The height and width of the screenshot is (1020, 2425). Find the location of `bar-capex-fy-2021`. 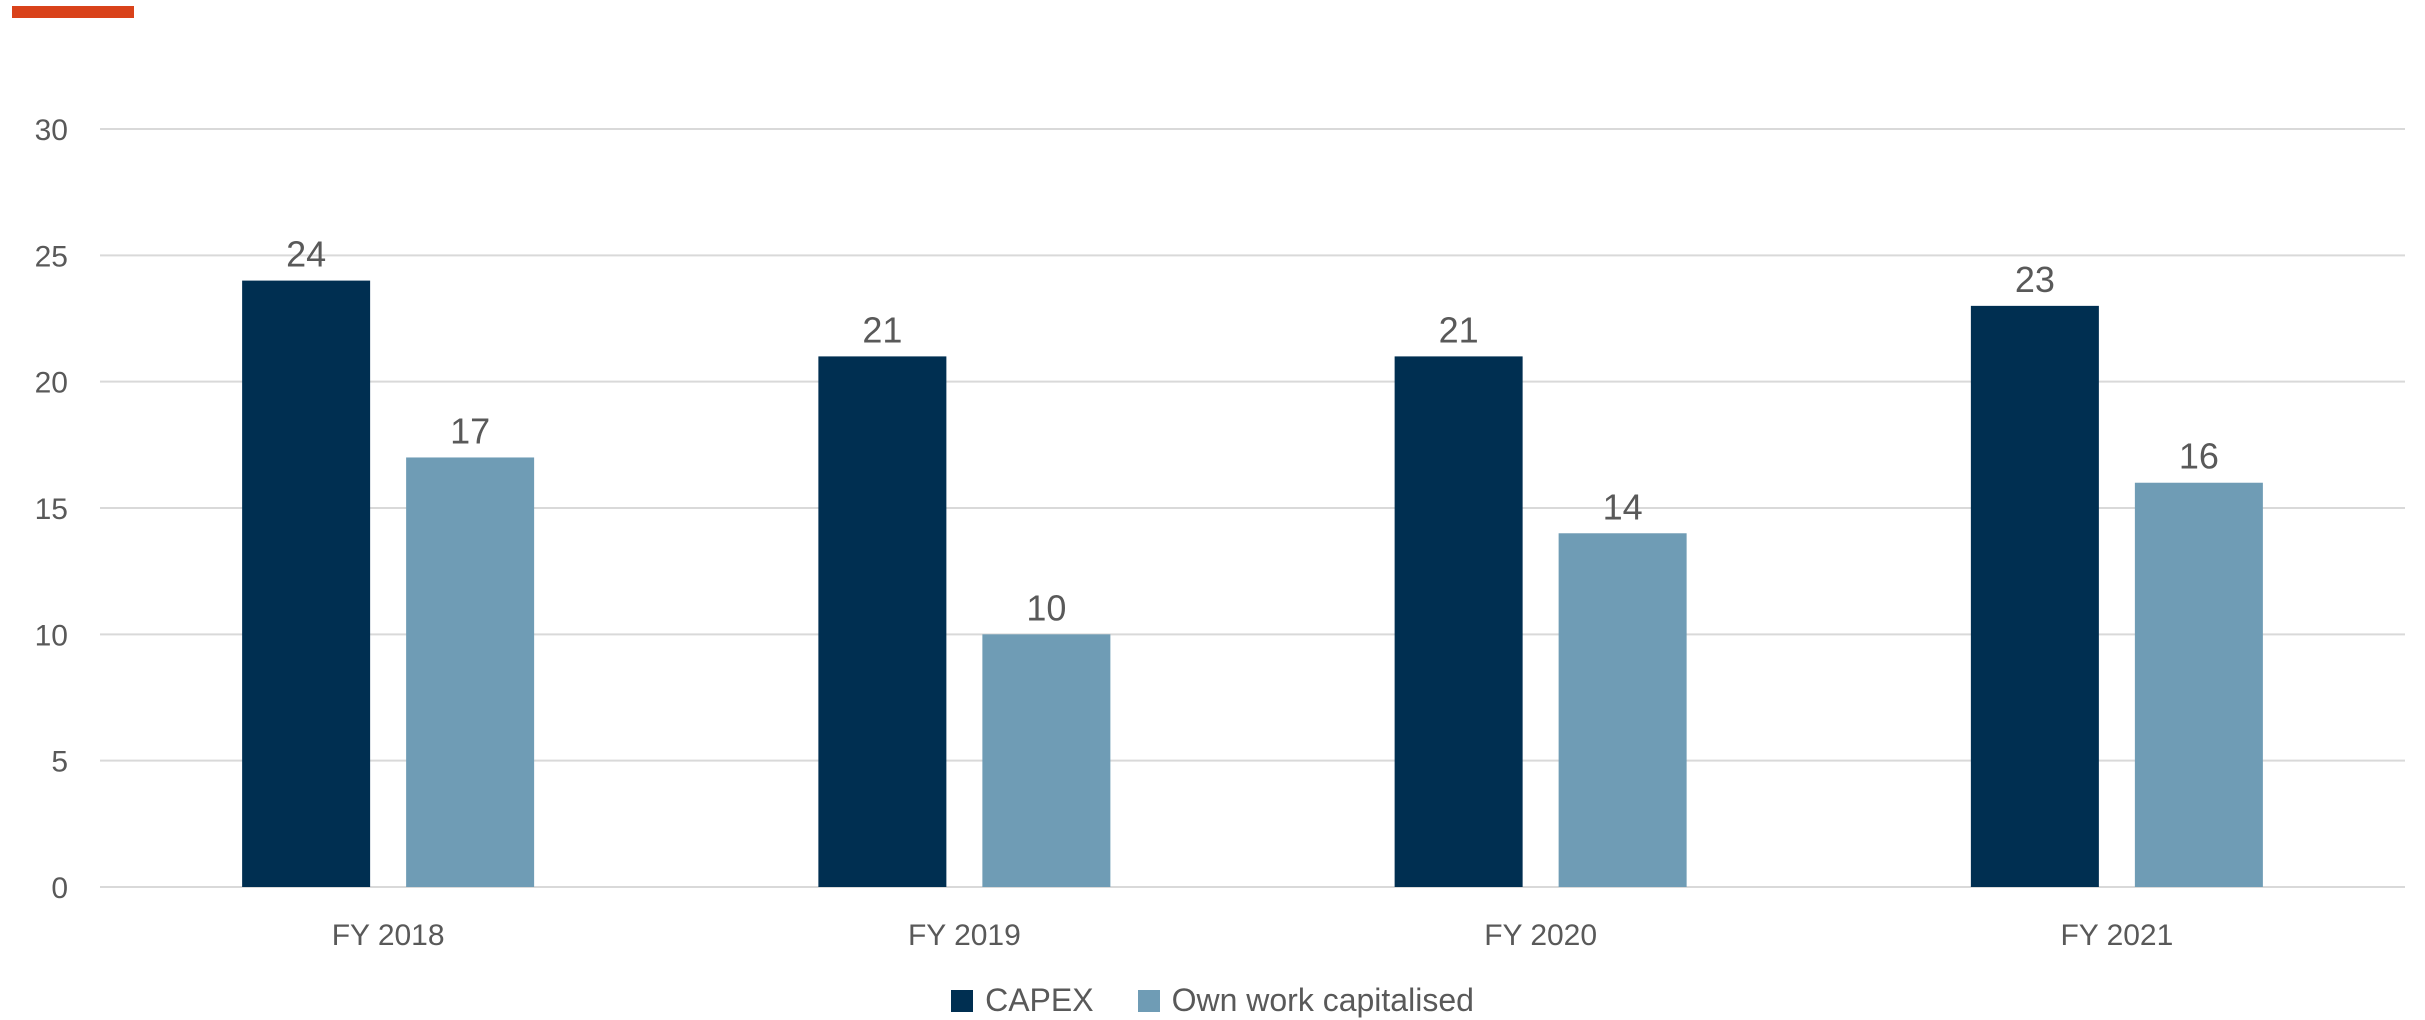

bar-capex-fy-2021 is located at coordinates (2034, 596).